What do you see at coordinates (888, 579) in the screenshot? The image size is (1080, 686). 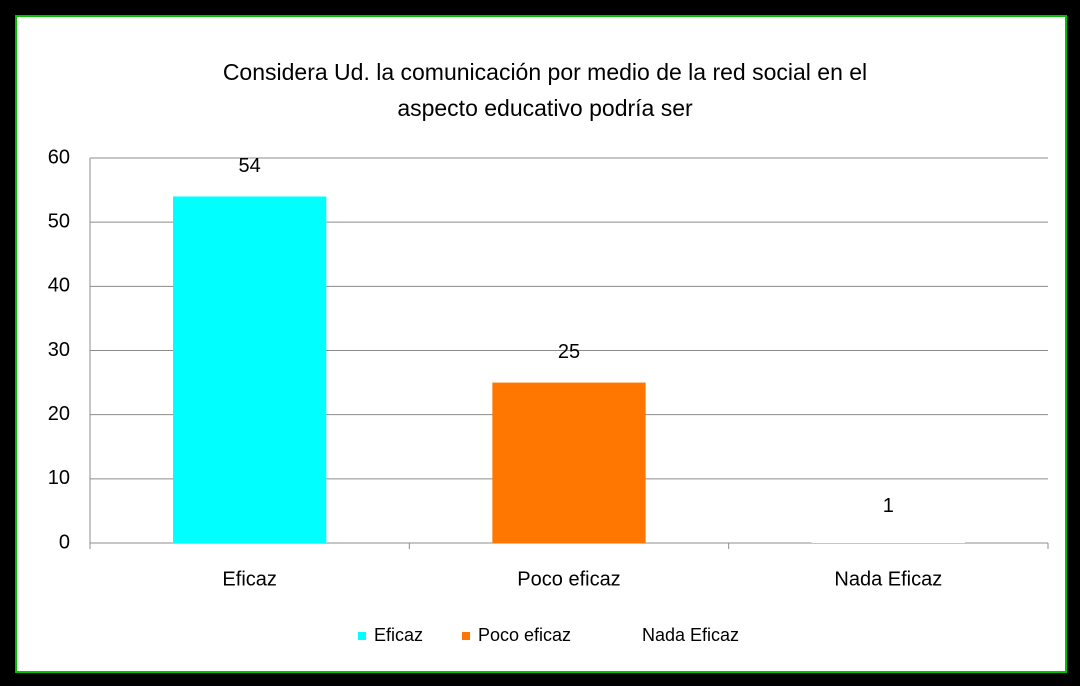 I see `x-tick-label: Nada Eficaz` at bounding box center [888, 579].